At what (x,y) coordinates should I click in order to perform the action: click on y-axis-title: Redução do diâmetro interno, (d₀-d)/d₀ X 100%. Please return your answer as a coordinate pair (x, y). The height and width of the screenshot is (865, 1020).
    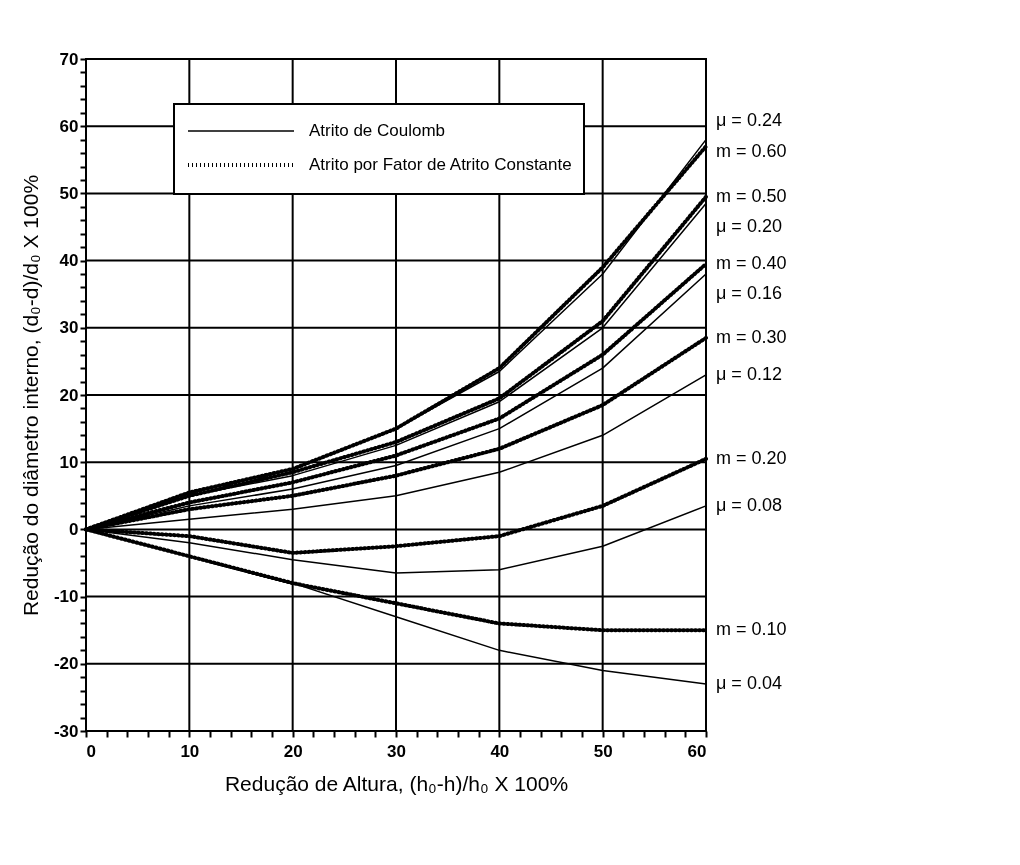
    Looking at the image, I should click on (30, 395).